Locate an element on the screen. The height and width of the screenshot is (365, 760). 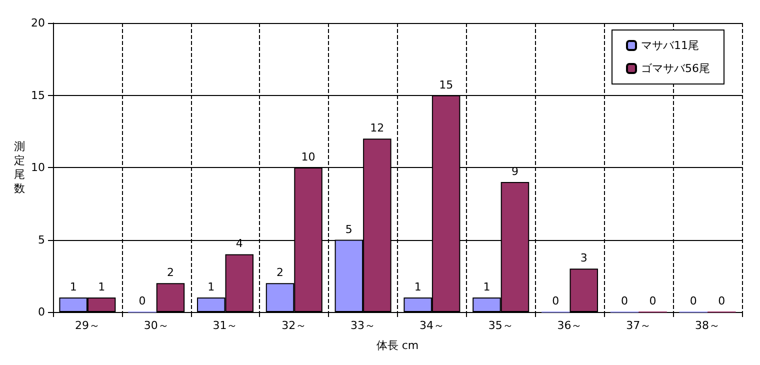
x-tick-label: 29～ is located at coordinates (87, 325).